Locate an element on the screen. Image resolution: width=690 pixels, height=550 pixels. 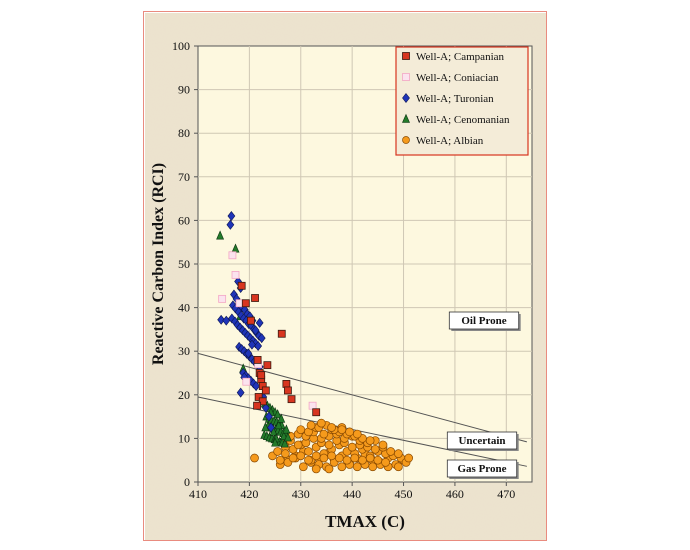
y-tick-label: 20 is located at coordinates (184, 395).